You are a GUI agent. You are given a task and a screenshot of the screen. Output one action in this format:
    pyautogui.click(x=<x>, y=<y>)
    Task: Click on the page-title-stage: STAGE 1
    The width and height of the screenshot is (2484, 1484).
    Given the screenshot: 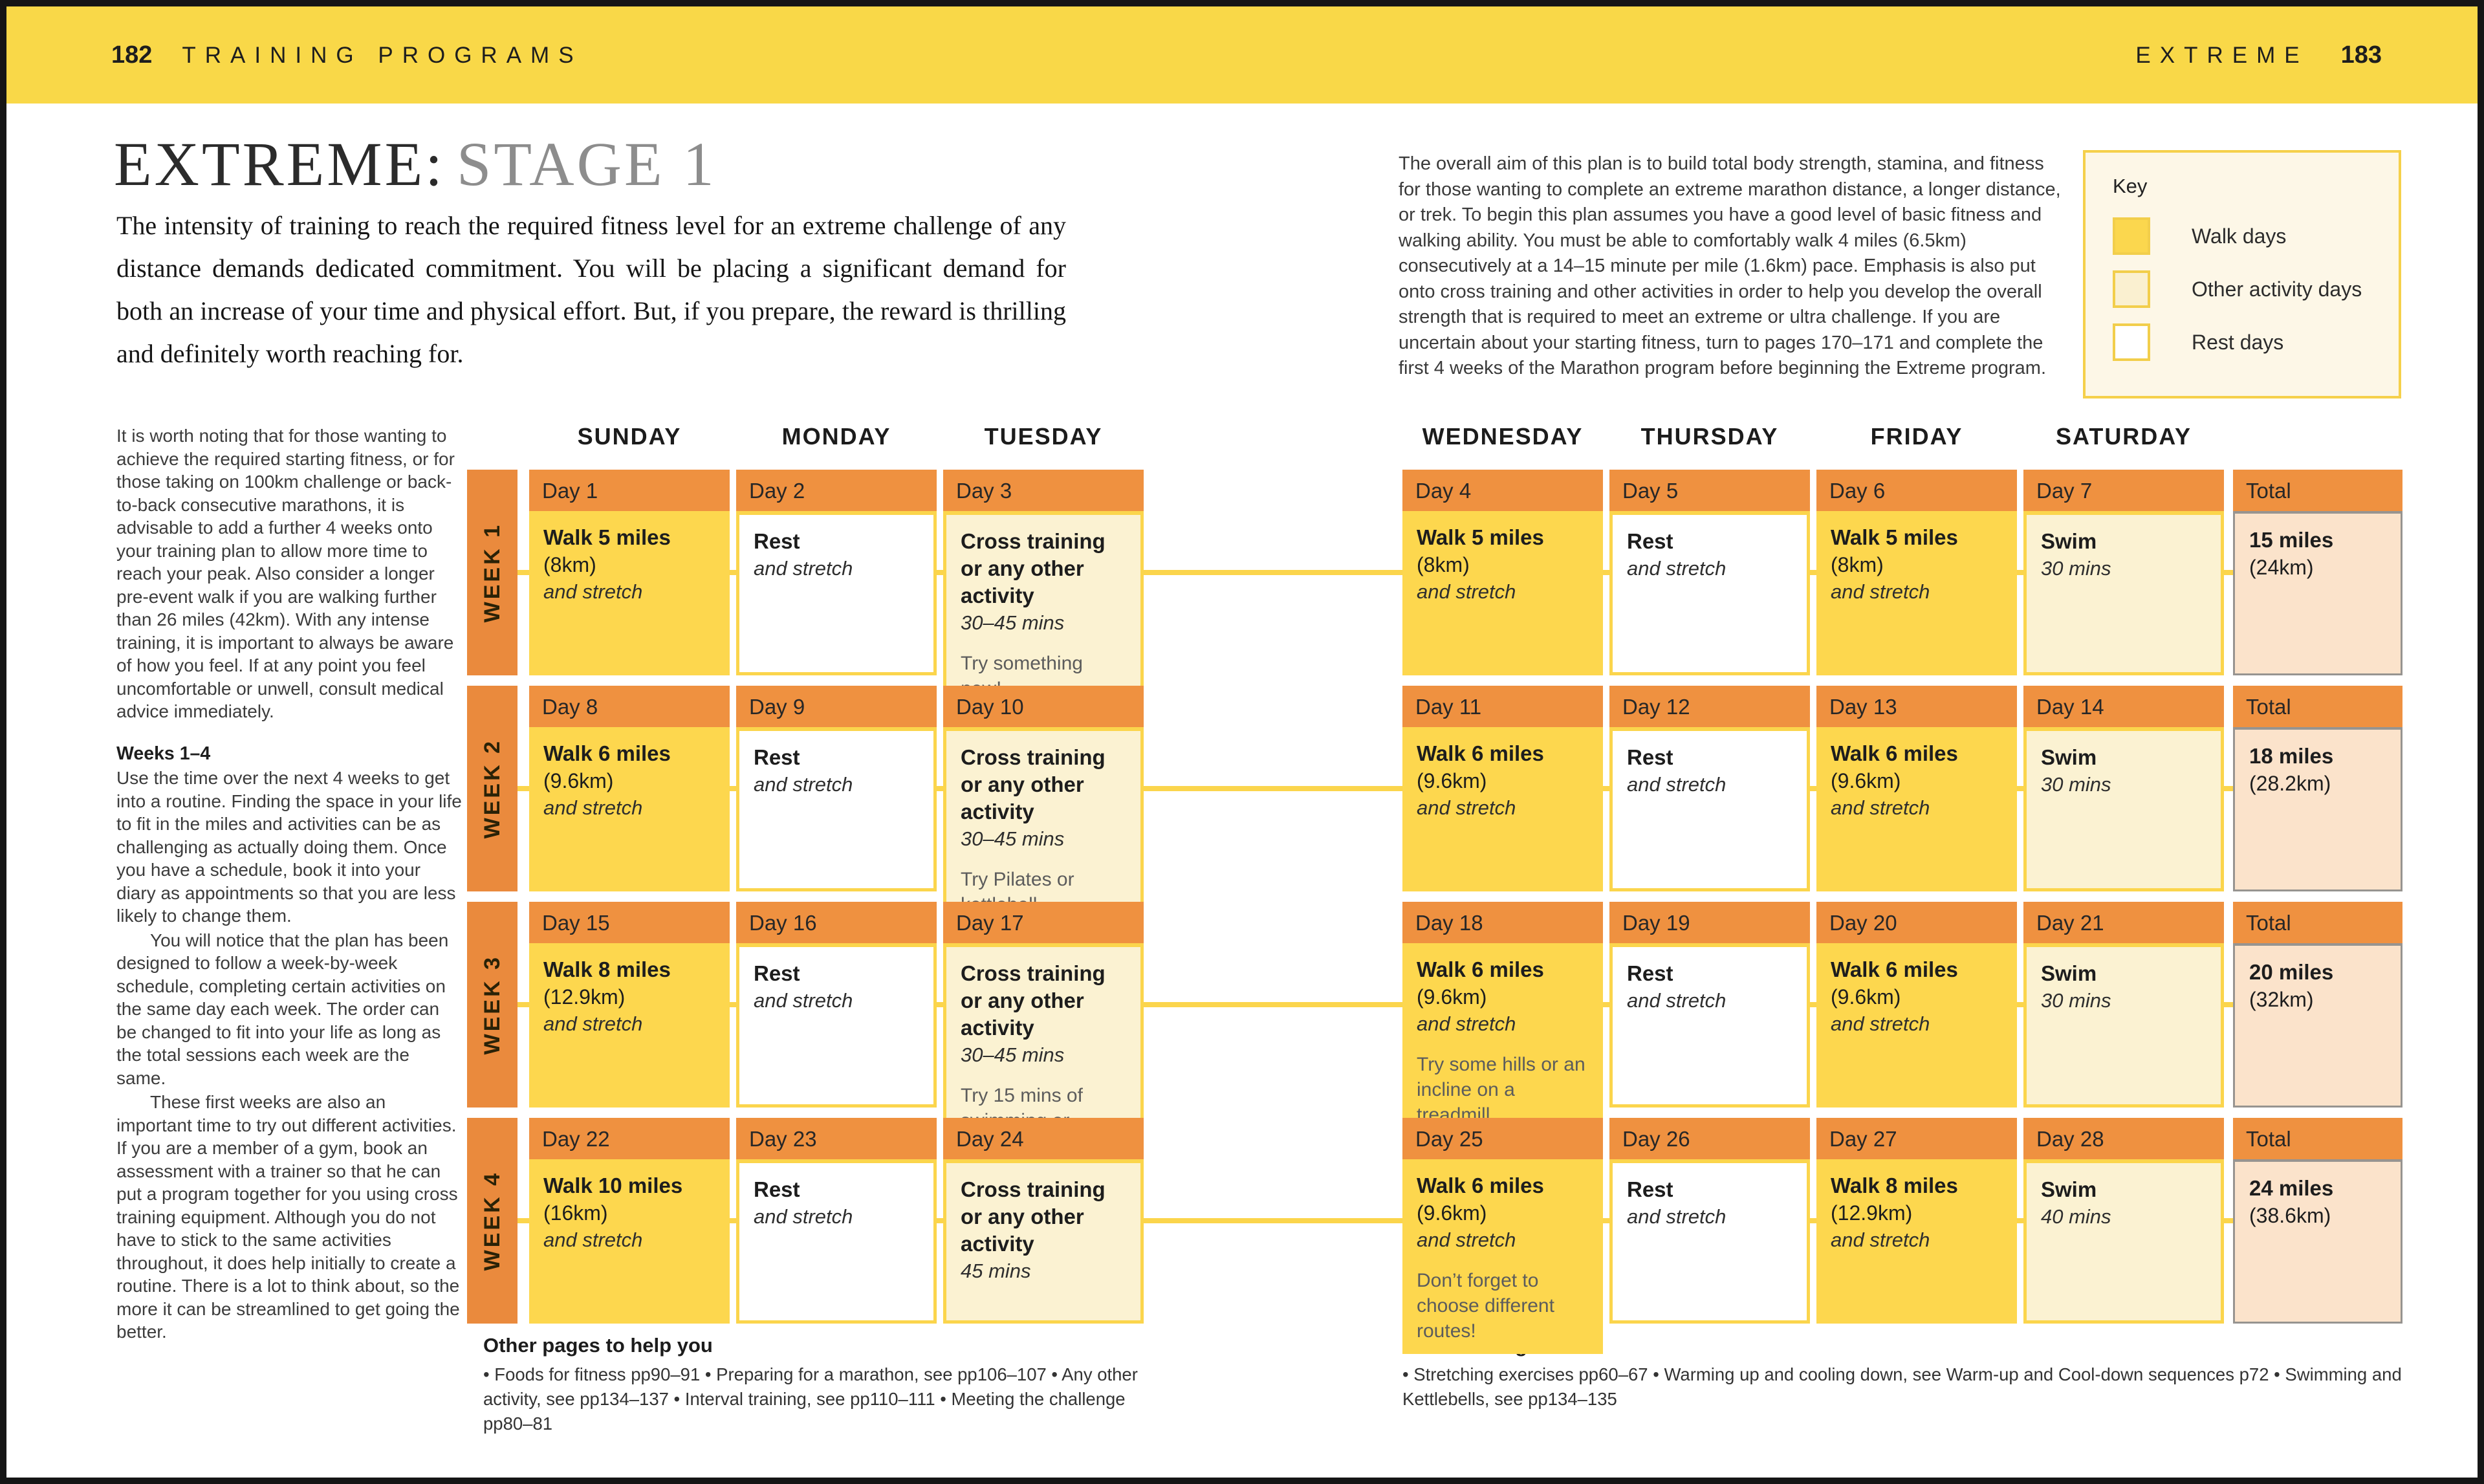 What is the action you would take?
    pyautogui.click(x=586, y=164)
    